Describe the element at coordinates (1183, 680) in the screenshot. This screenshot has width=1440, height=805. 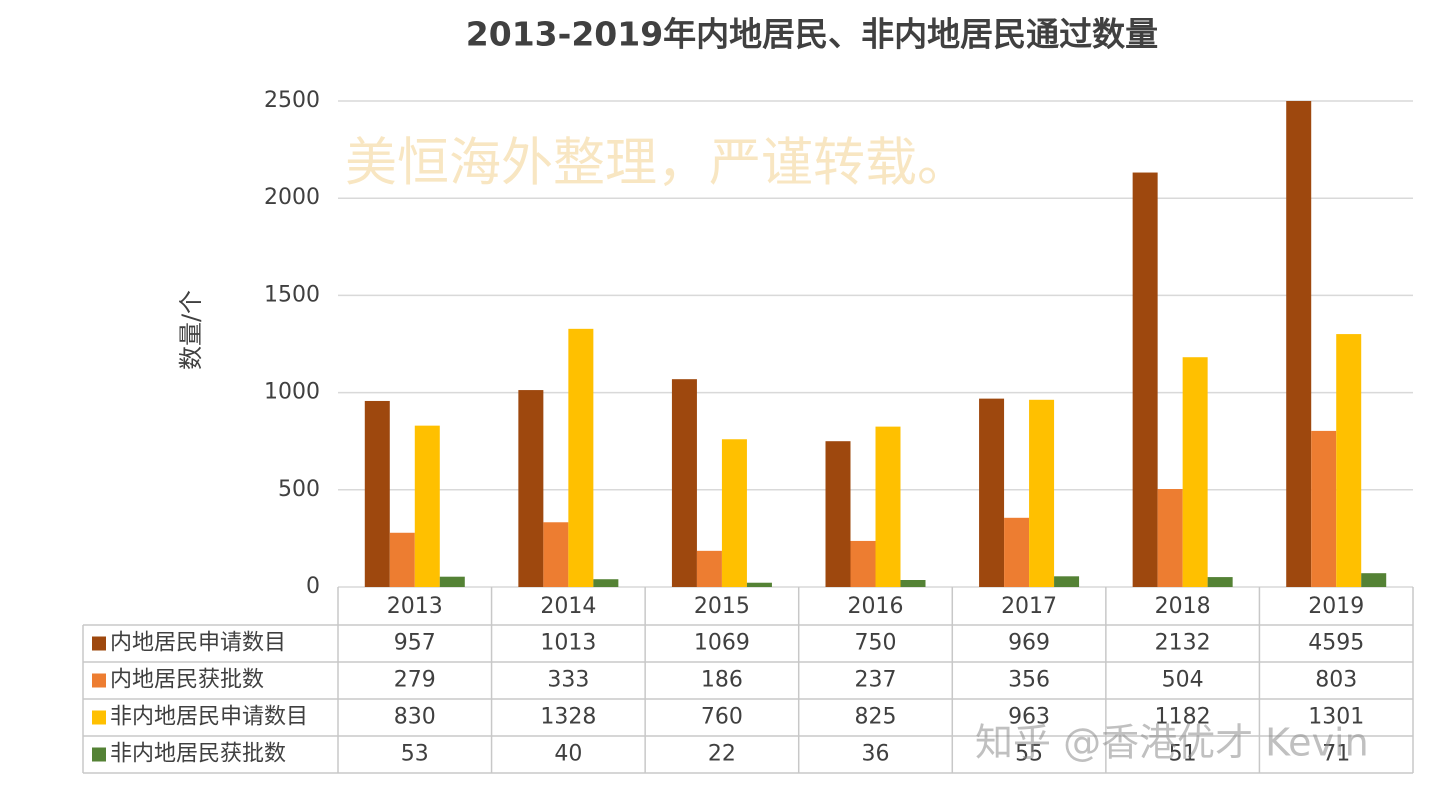
I see `table-value: 504` at that location.